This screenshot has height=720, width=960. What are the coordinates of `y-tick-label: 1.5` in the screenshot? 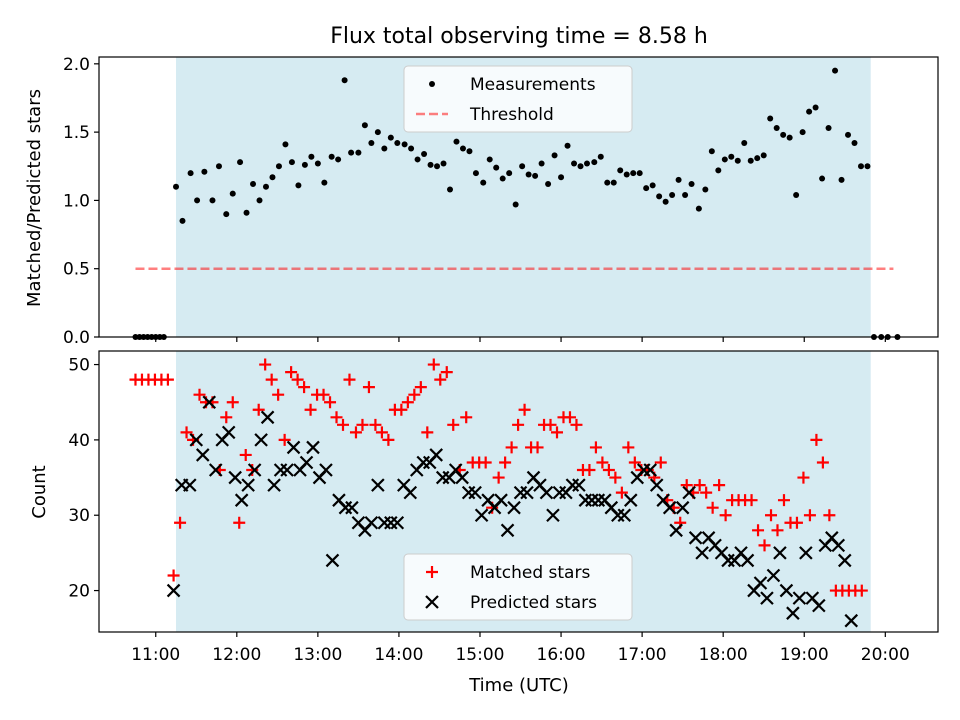 It's located at (76, 133).